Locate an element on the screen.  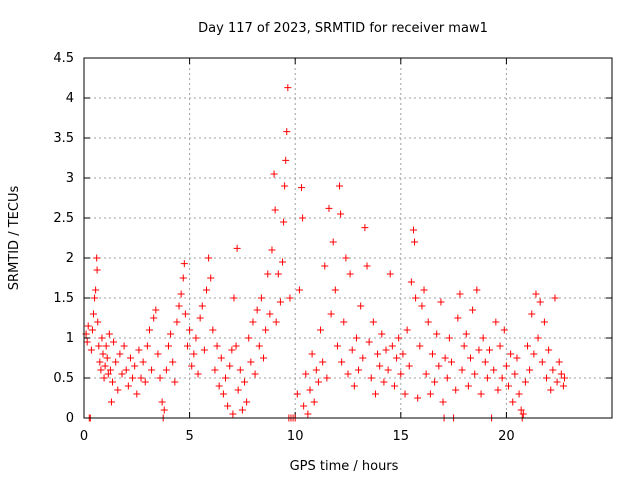
x-tick-label: 5 is located at coordinates (189, 436).